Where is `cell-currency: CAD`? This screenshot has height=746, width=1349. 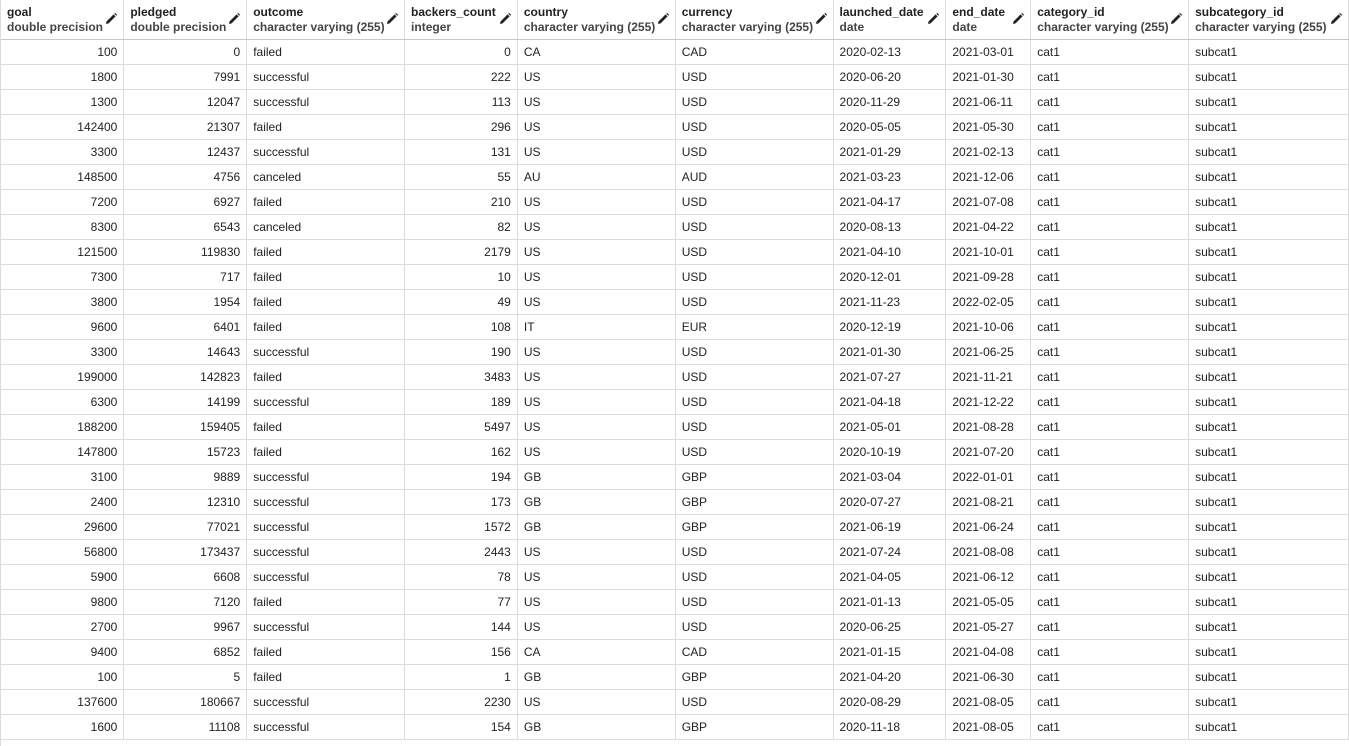 cell-currency: CAD is located at coordinates (754, 652).